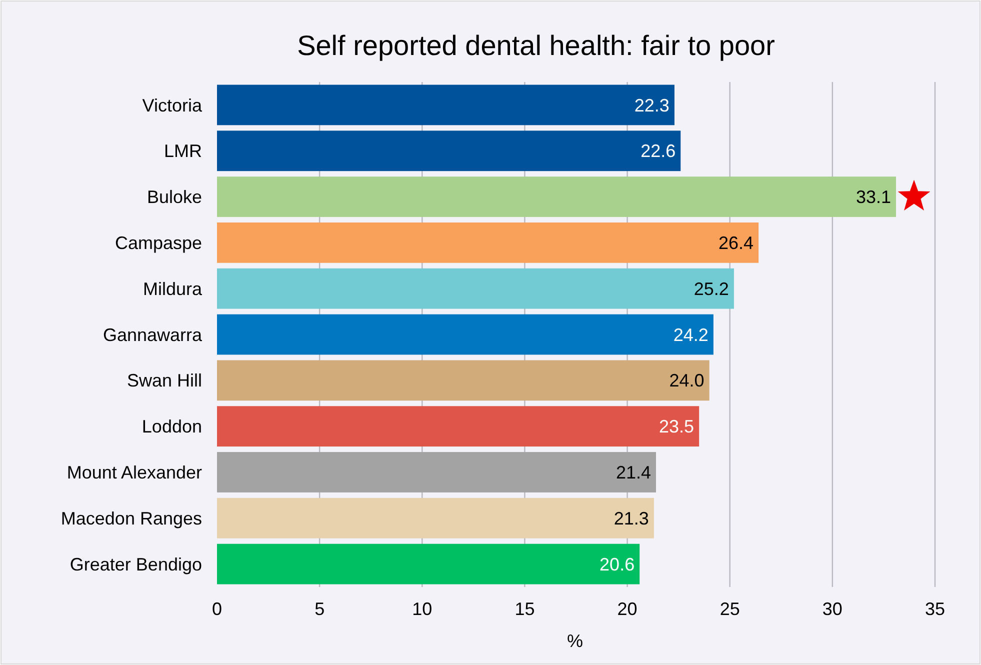 The image size is (981, 665). Describe the element at coordinates (172, 105) in the screenshot. I see `y-tick-label: Victoria` at that location.